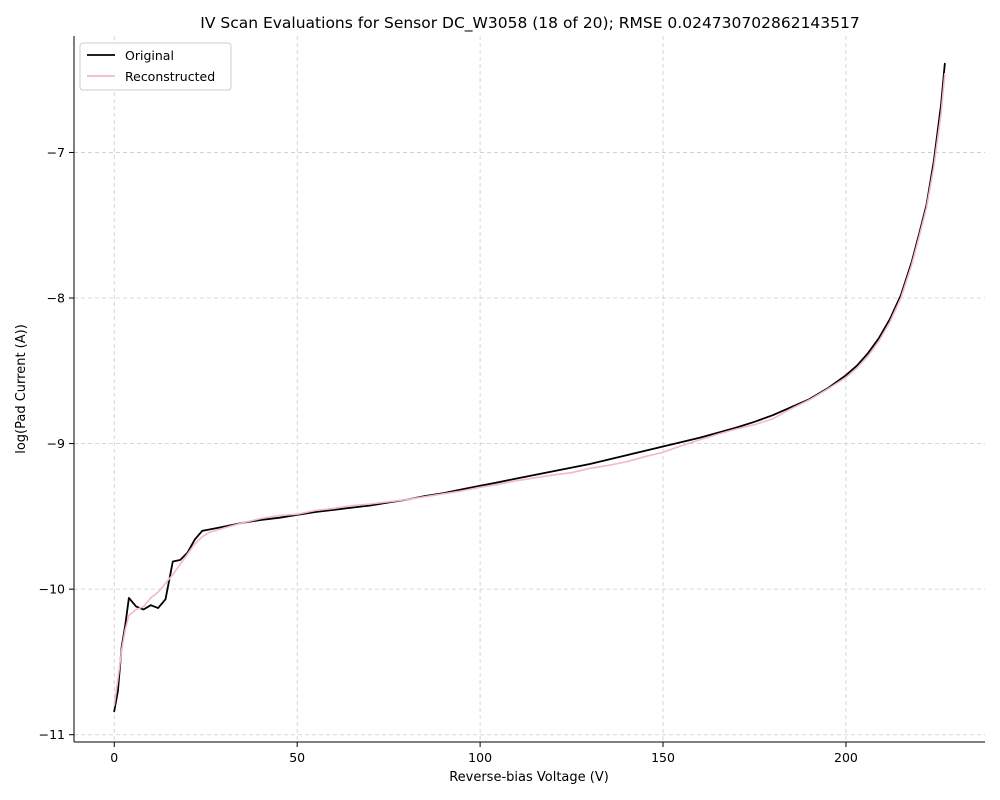 This screenshot has height=800, width=1000. What do you see at coordinates (529, 777) in the screenshot?
I see `x-axis-label: Reverse-bias Voltage (V)` at bounding box center [529, 777].